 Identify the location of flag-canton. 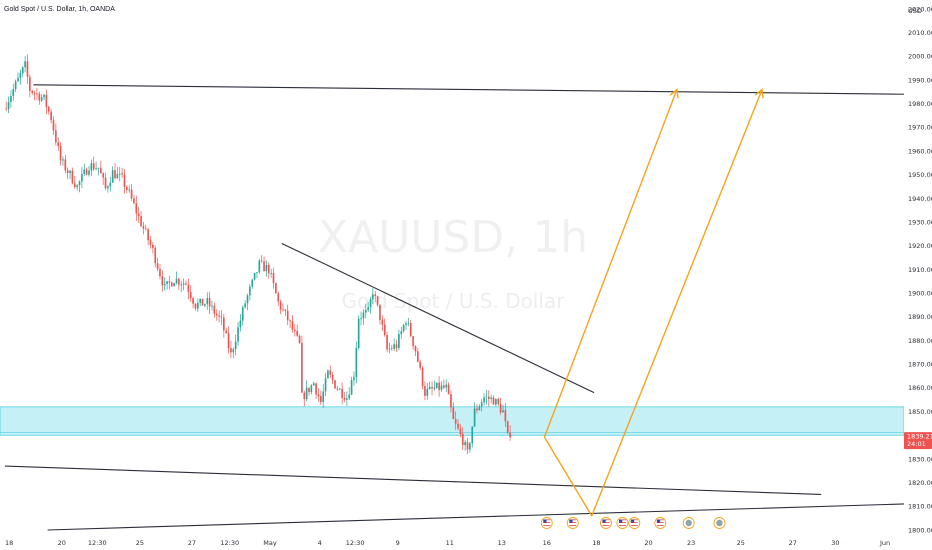
(632, 521).